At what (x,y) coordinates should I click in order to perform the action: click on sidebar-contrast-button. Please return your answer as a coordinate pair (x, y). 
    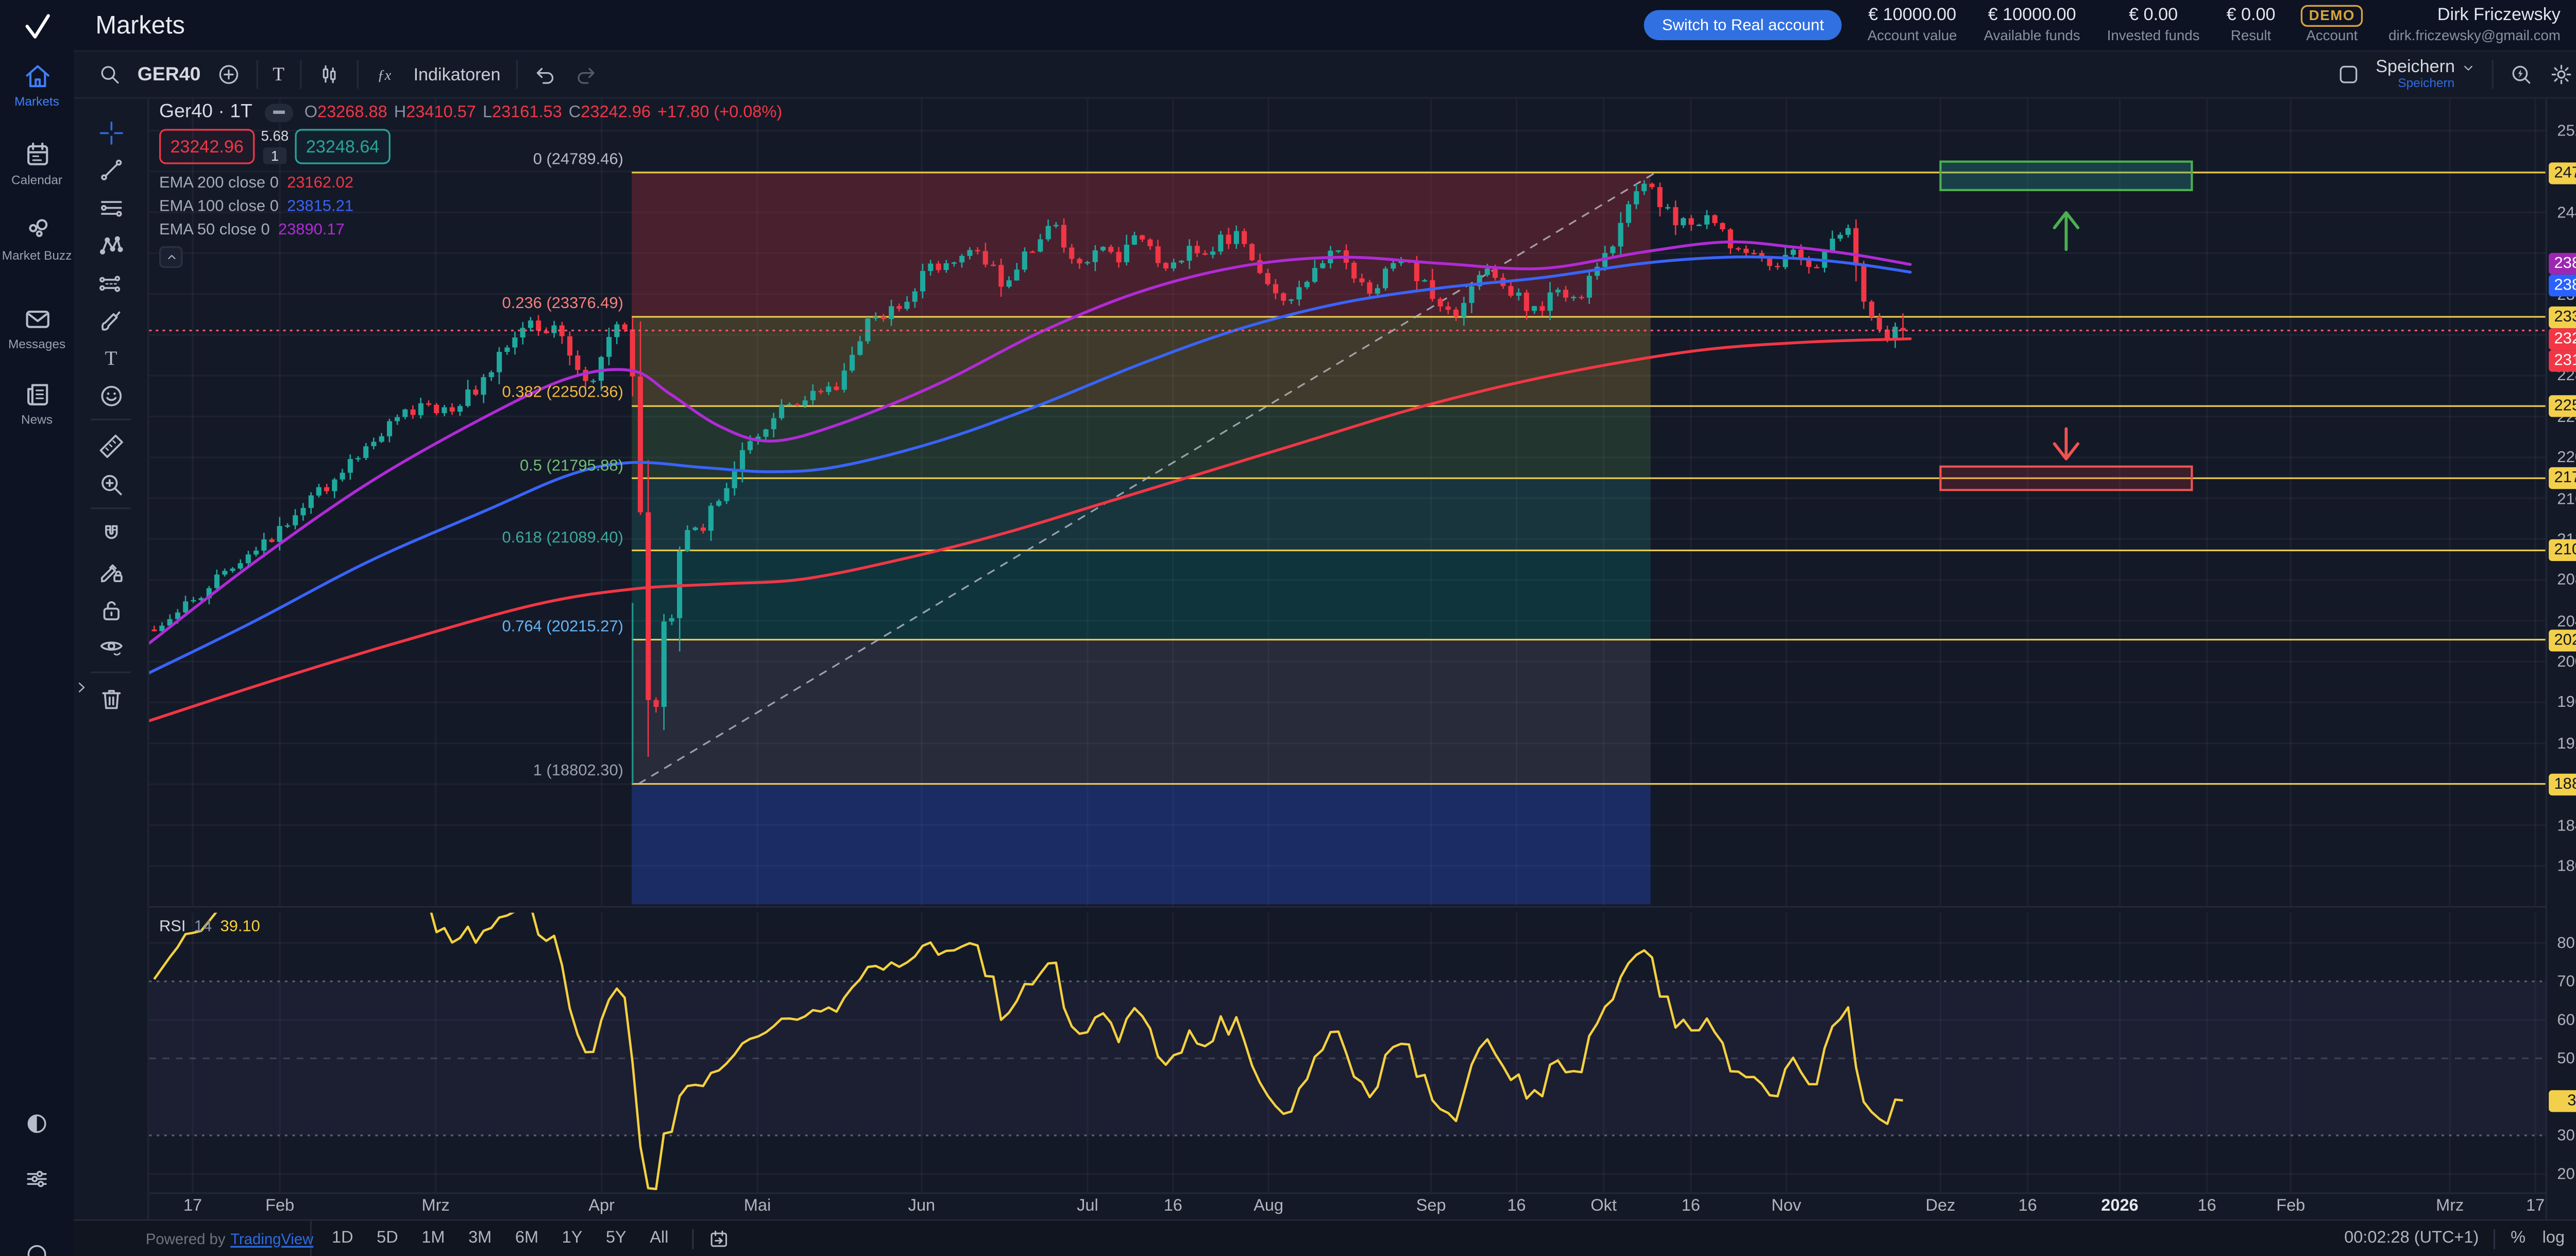
    Looking at the image, I should click on (37, 1123).